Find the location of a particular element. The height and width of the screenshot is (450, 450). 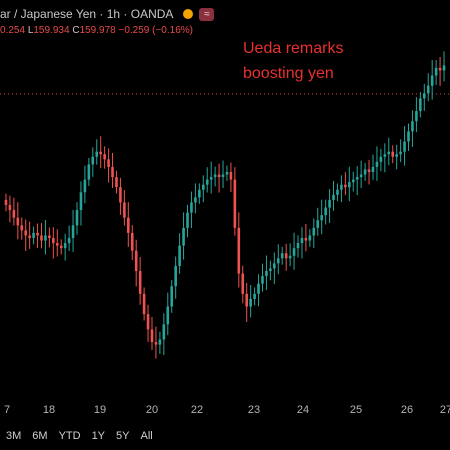

x-tick-label: 24 is located at coordinates (303, 410).